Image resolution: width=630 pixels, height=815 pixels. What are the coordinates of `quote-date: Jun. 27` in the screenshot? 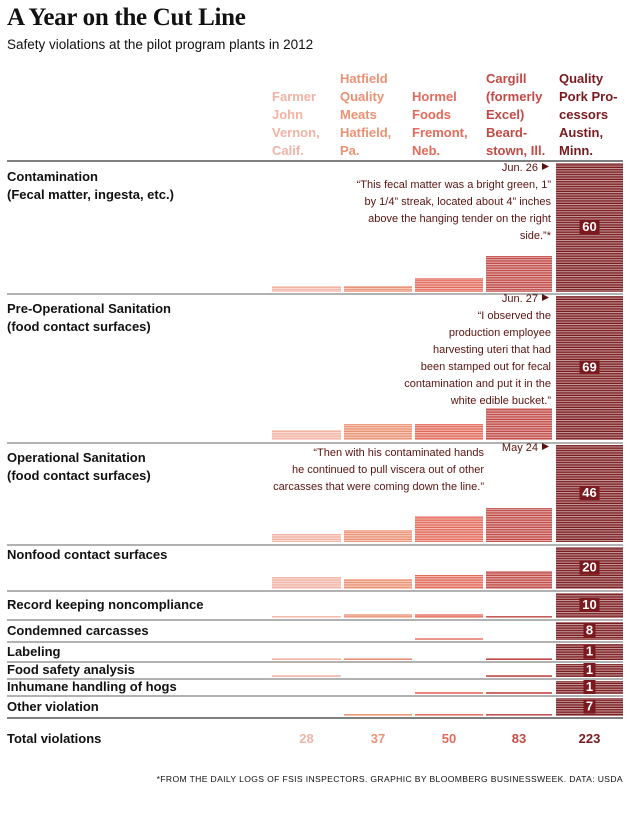 It's located at (520, 299).